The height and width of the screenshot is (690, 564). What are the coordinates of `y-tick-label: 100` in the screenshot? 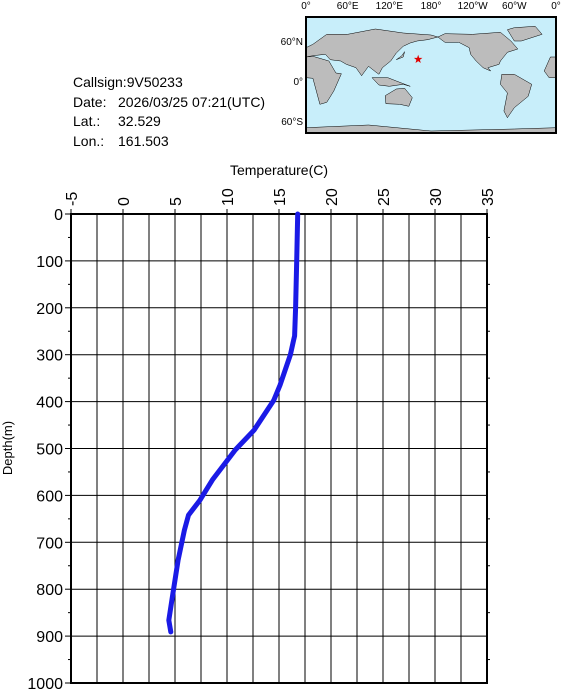 It's located at (49, 262).